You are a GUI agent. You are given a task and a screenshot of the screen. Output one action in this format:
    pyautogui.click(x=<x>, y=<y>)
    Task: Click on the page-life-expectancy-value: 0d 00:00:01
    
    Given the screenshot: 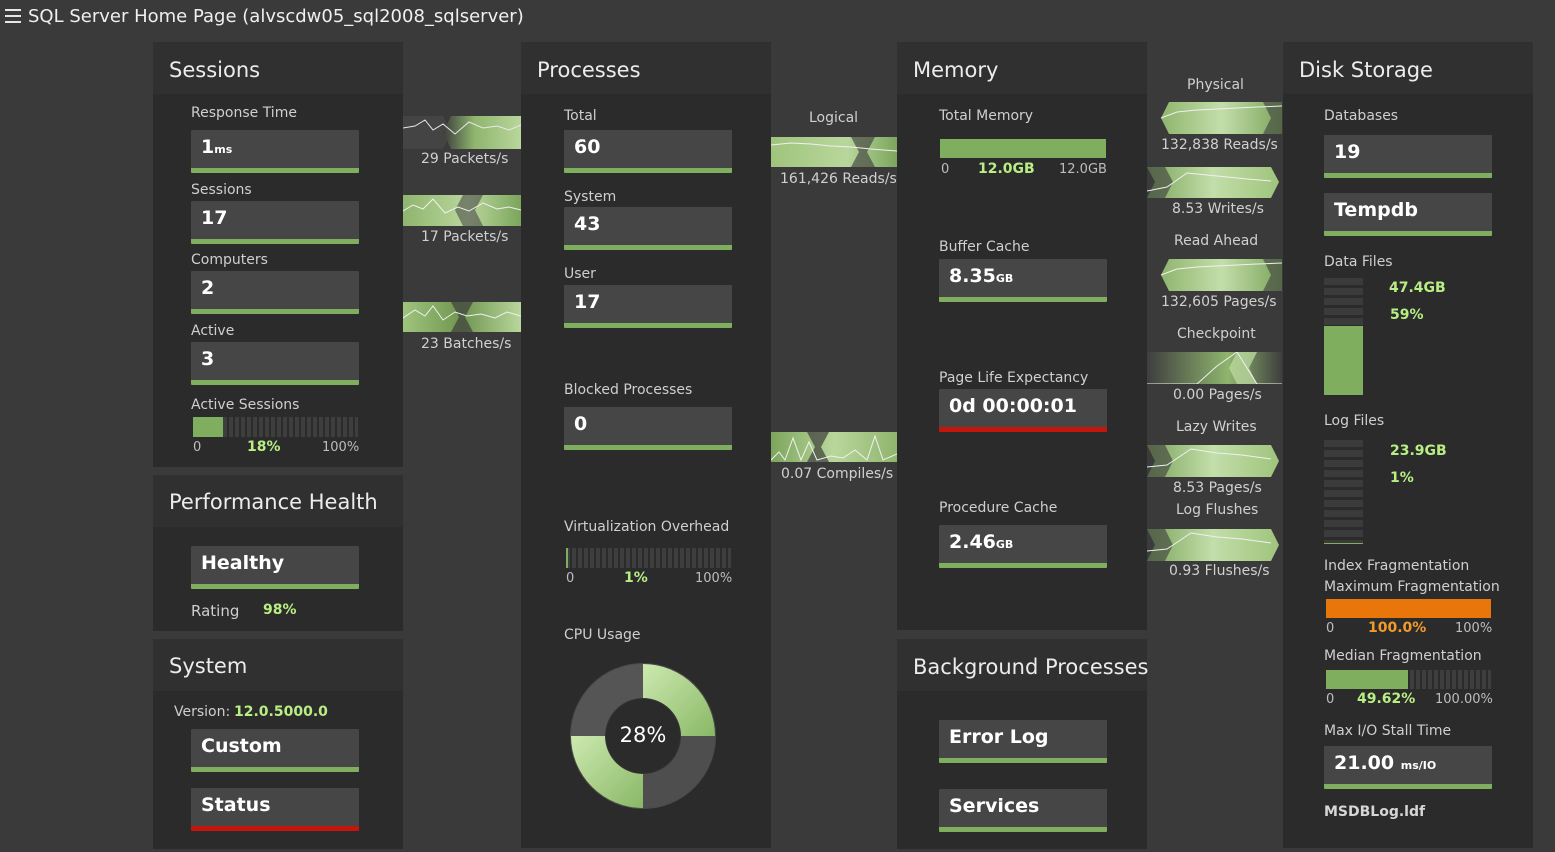 What is the action you would take?
    pyautogui.click(x=1013, y=406)
    